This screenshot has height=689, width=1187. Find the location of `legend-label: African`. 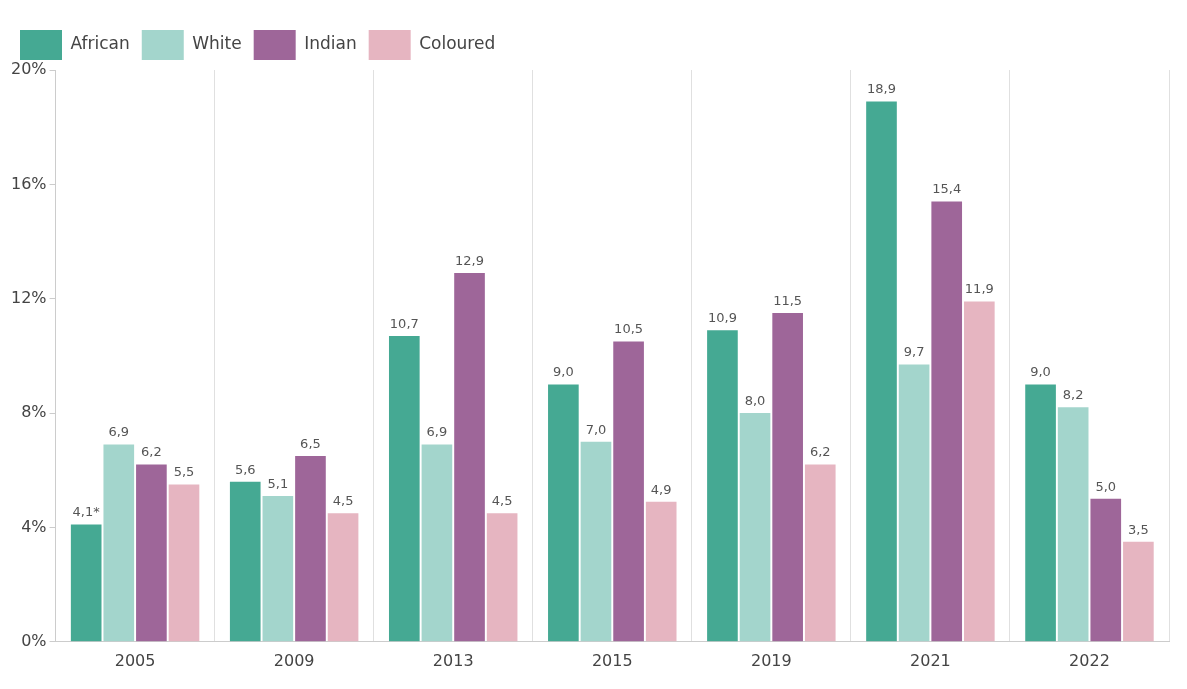

legend-label: African is located at coordinates (100, 43).